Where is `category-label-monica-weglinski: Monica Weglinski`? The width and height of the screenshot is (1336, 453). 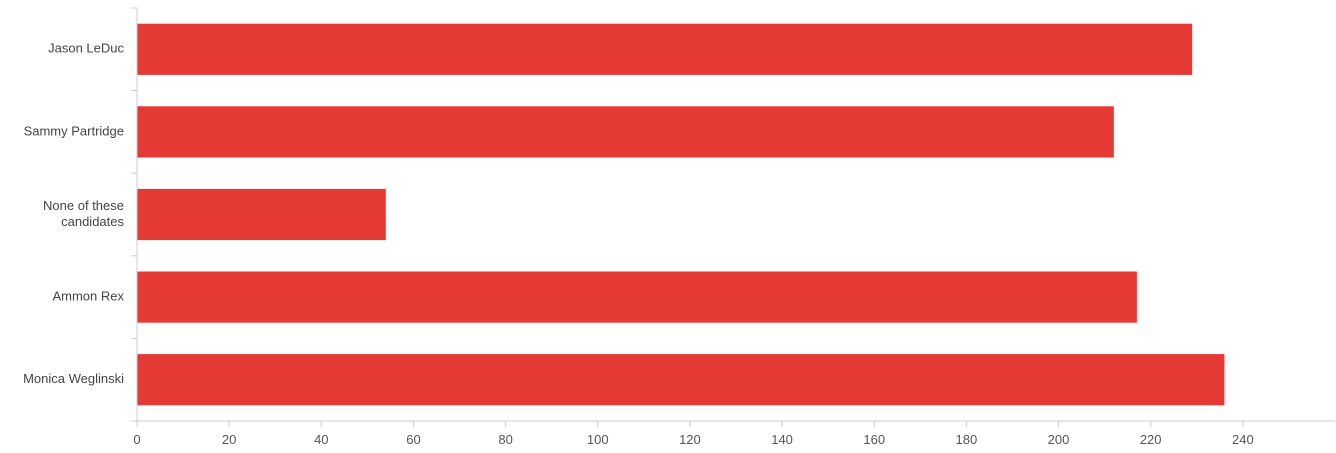 category-label-monica-weglinski: Monica Weglinski is located at coordinates (73, 378).